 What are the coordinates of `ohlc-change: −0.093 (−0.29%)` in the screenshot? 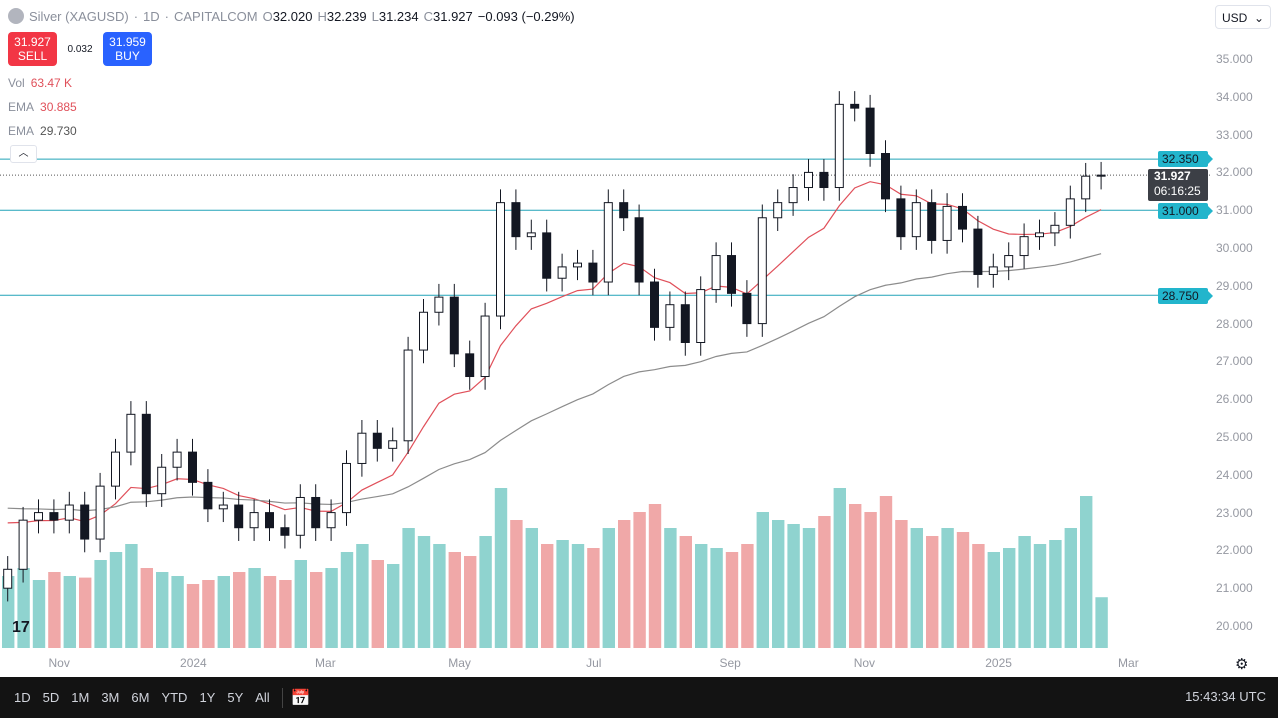 It's located at (526, 16).